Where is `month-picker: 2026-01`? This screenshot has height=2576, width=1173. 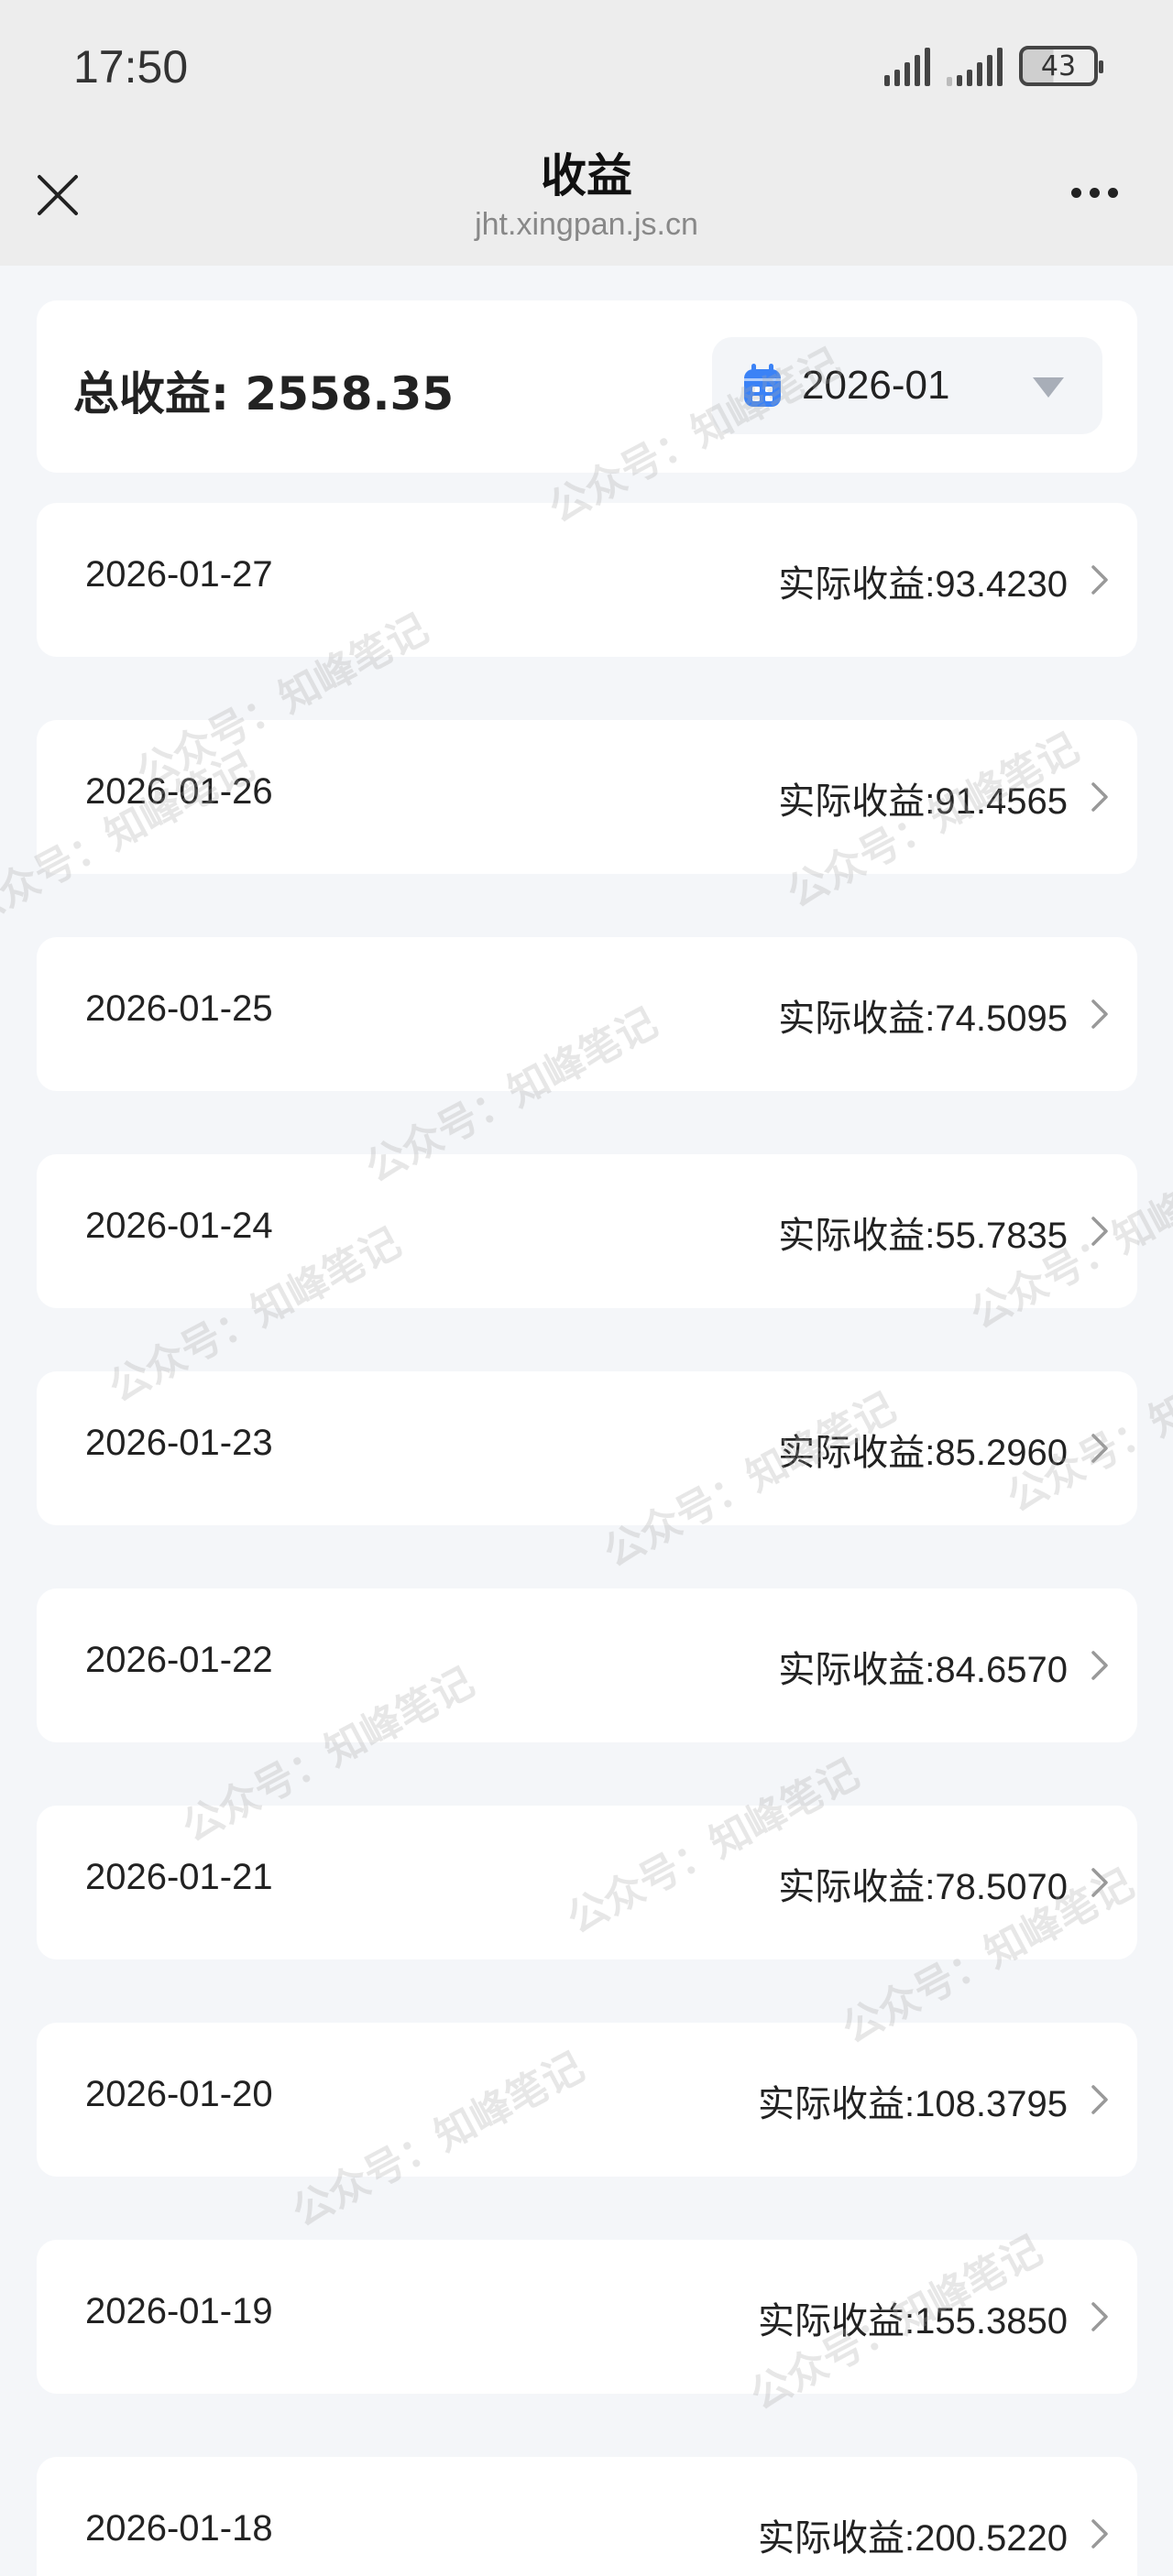 month-picker: 2026-01 is located at coordinates (907, 386).